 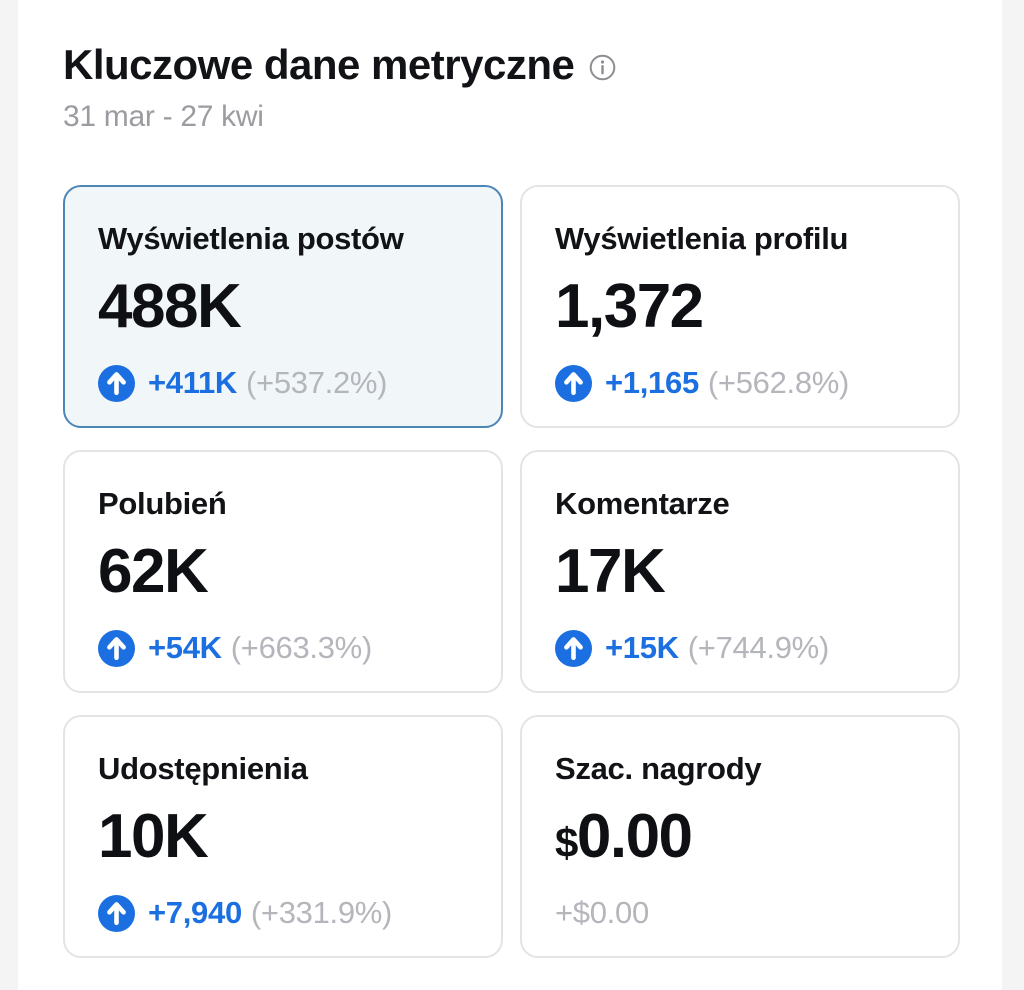 I want to click on page-title: Kluczowe dane metryczne, so click(x=319, y=64).